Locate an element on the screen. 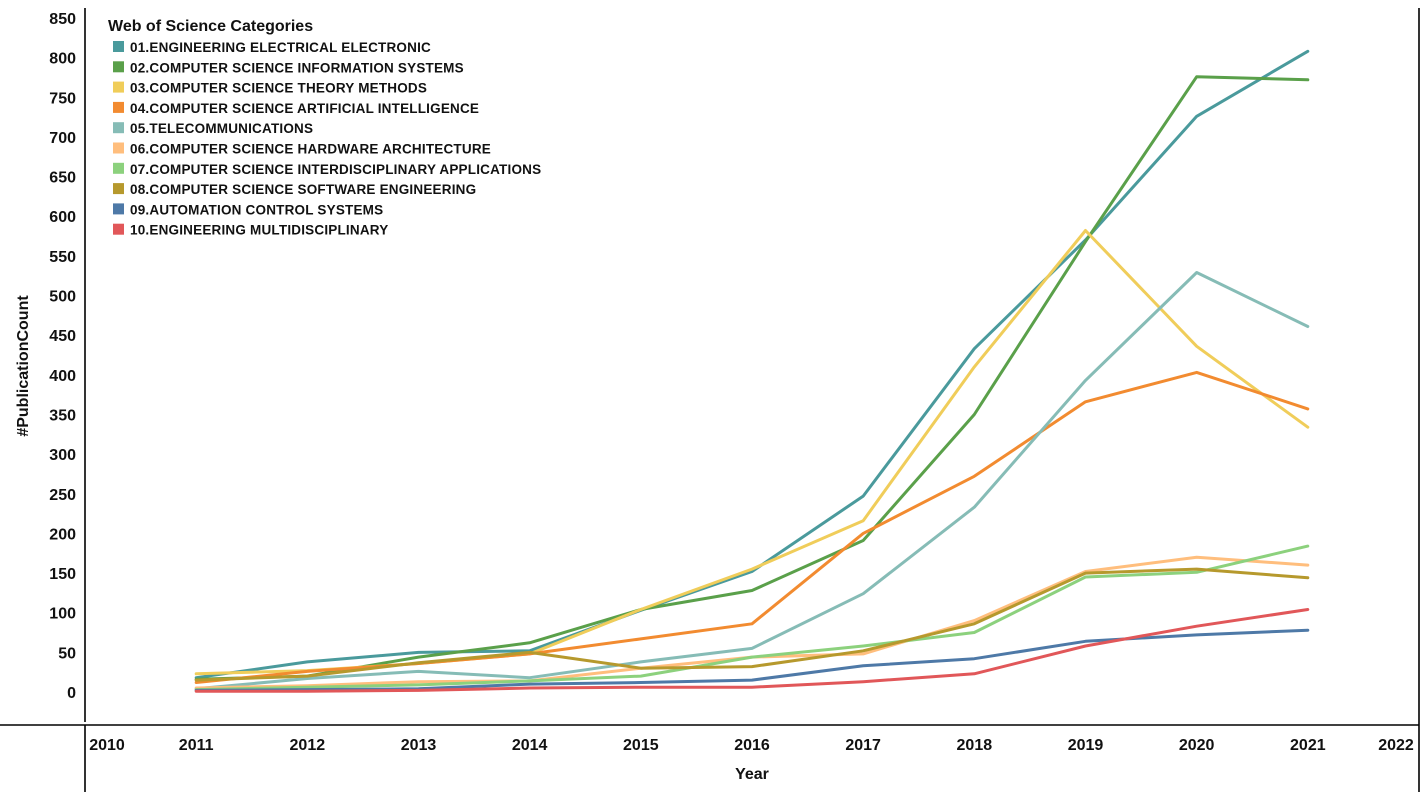 The image size is (1424, 797). x-tick-label: 2016 is located at coordinates (752, 745).